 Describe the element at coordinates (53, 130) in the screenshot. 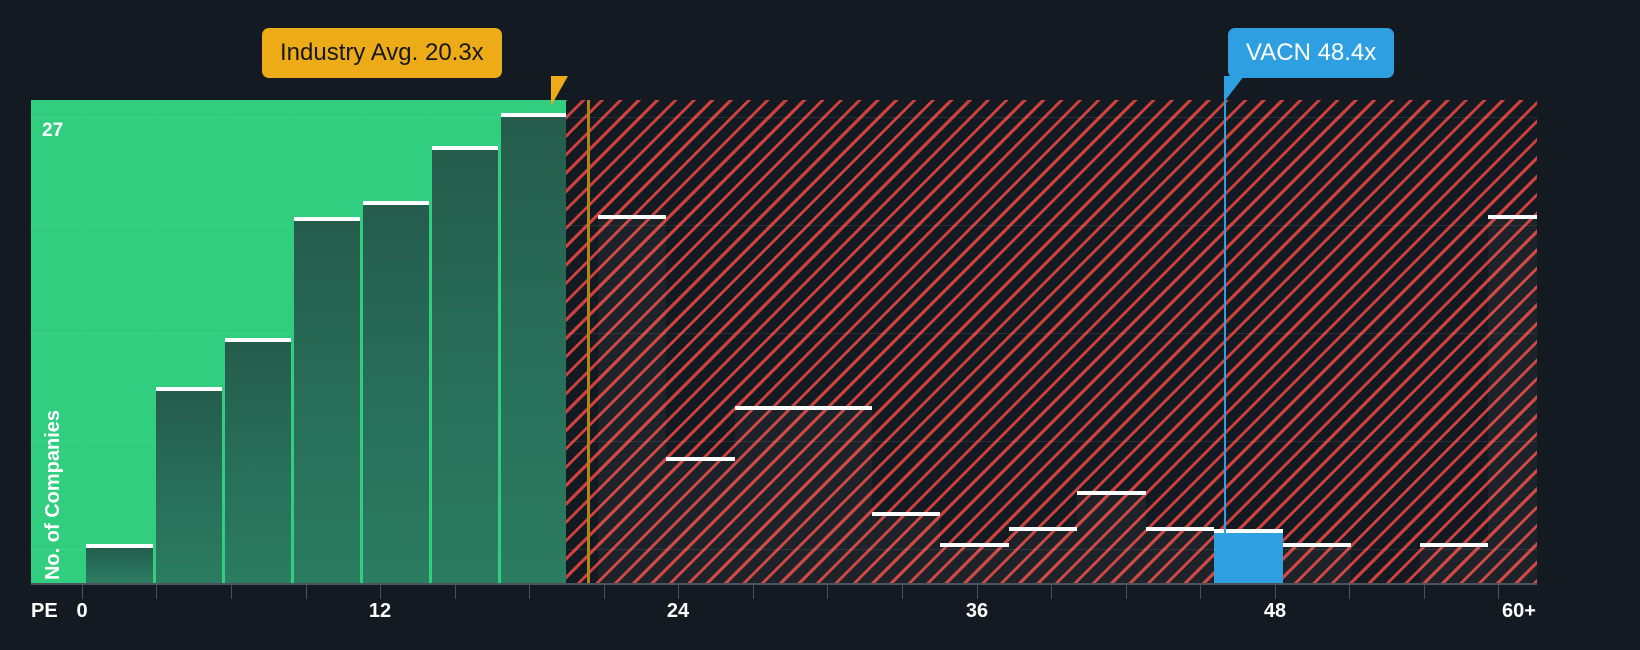

I see `y-axis-max-label: 27` at that location.